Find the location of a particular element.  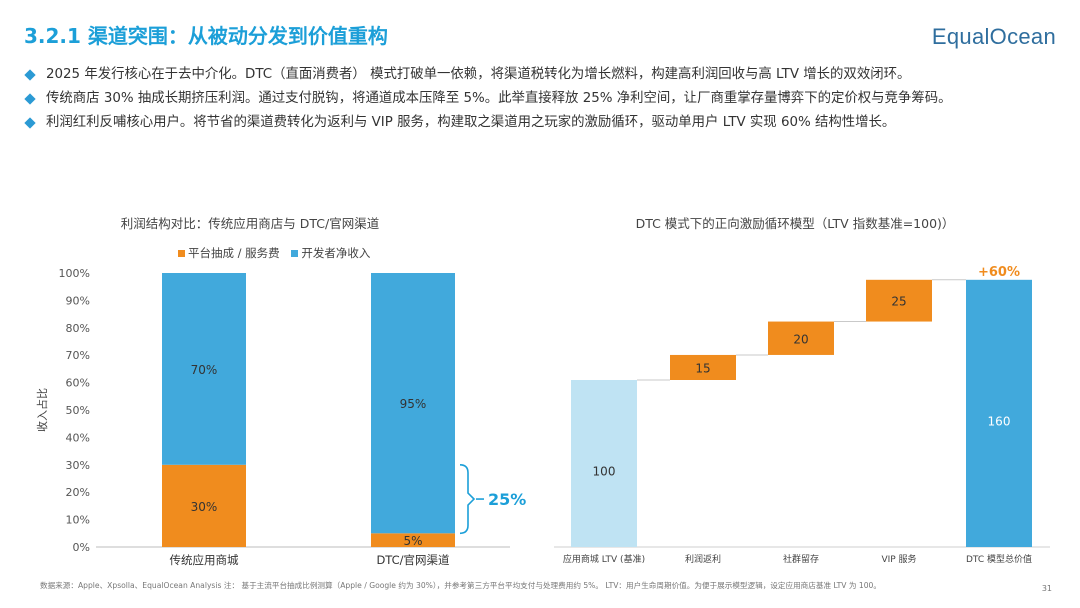

chart1-legend: 平台抽成 / 服务费 开发者净收入 is located at coordinates (274, 253).